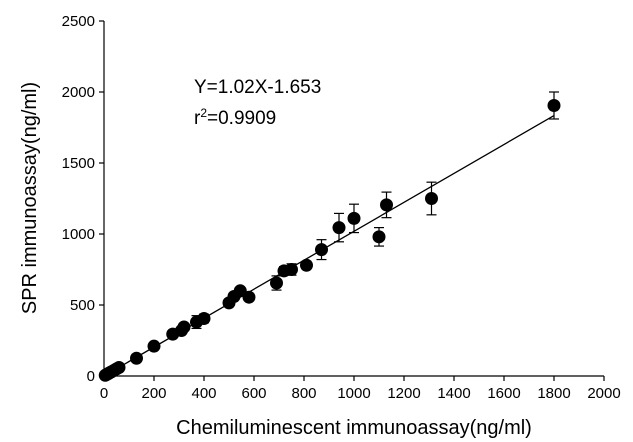 Image resolution: width=633 pixels, height=442 pixels. I want to click on r-squared-annotation: r2=0.9909, so click(235, 117).